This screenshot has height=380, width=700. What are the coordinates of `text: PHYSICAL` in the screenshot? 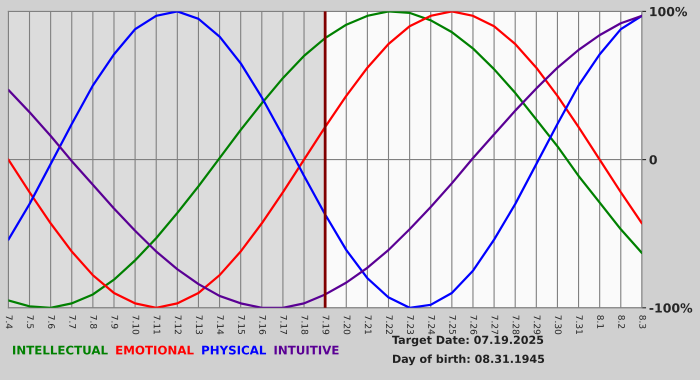 It's located at (234, 350).